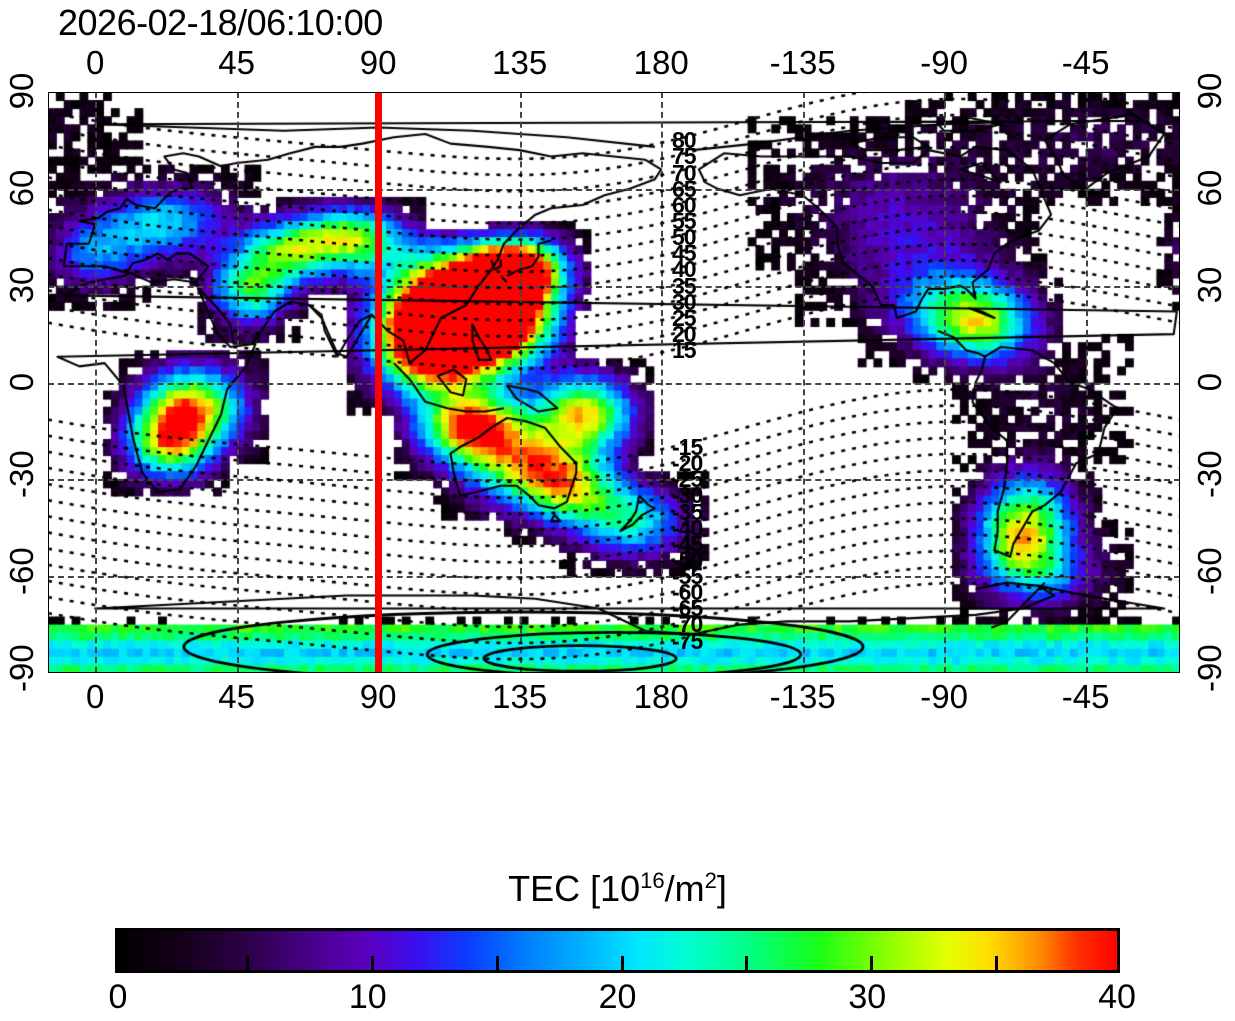 This screenshot has width=1235, height=1021. What do you see at coordinates (687, 592) in the screenshot?
I see `magnetic-latitude-label: -60` at bounding box center [687, 592].